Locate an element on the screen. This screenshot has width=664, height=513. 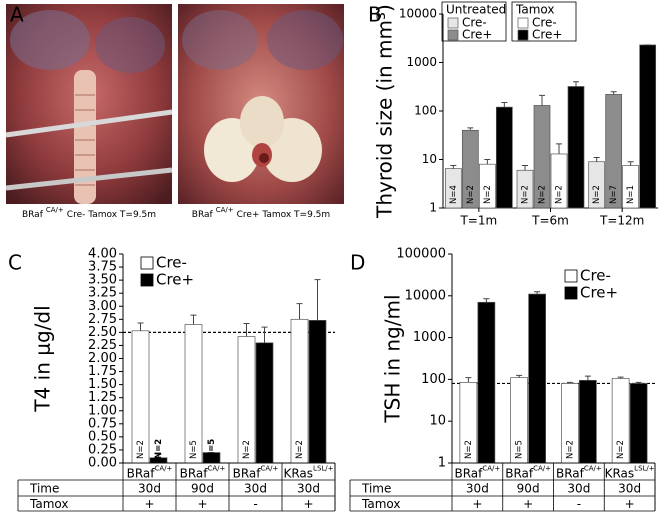
y-tick-label: 4.00 is located at coordinates (102, 254).